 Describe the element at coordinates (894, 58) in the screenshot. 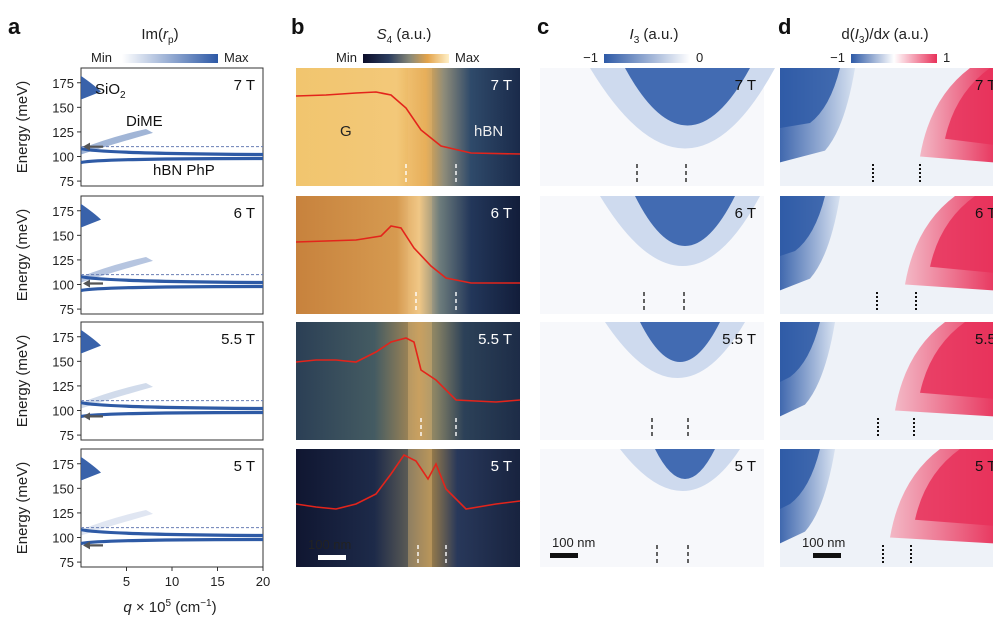

I see `panel-d-colorbar` at that location.